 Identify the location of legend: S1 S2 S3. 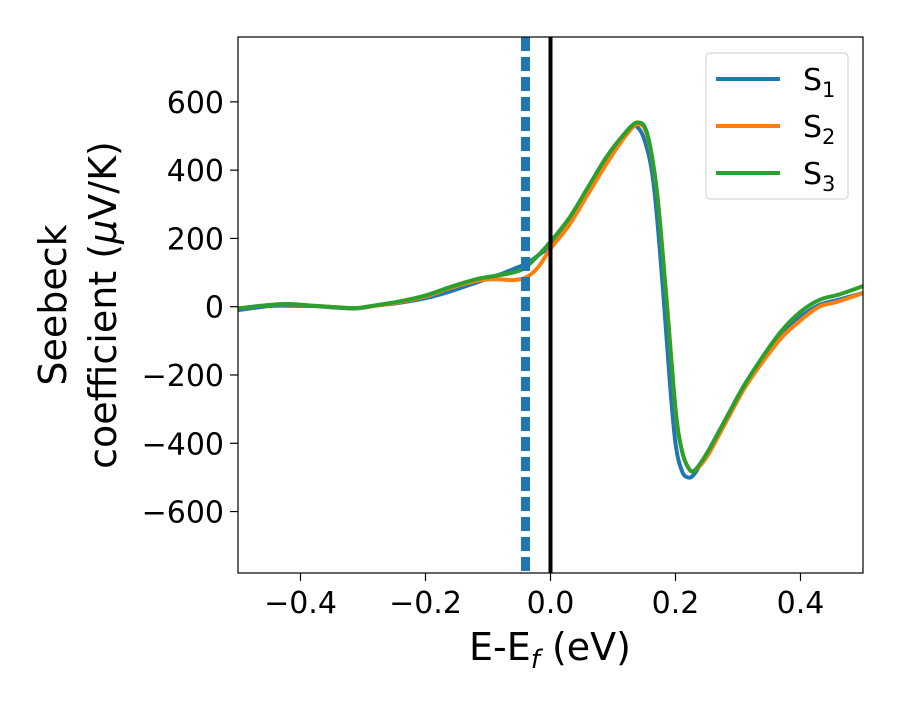
(777, 126).